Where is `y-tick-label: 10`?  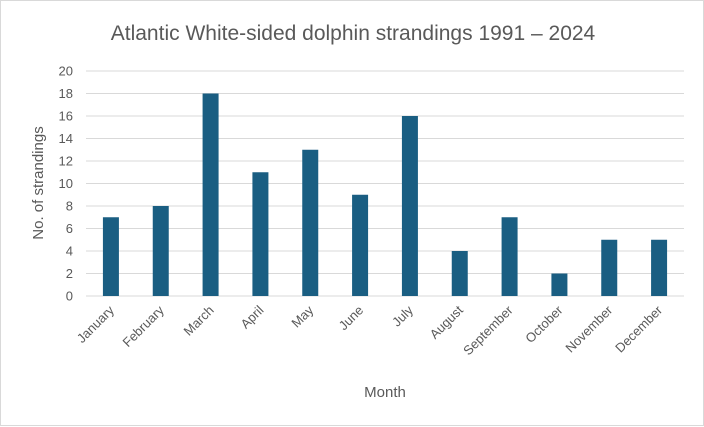 y-tick-label: 10 is located at coordinates (66, 183).